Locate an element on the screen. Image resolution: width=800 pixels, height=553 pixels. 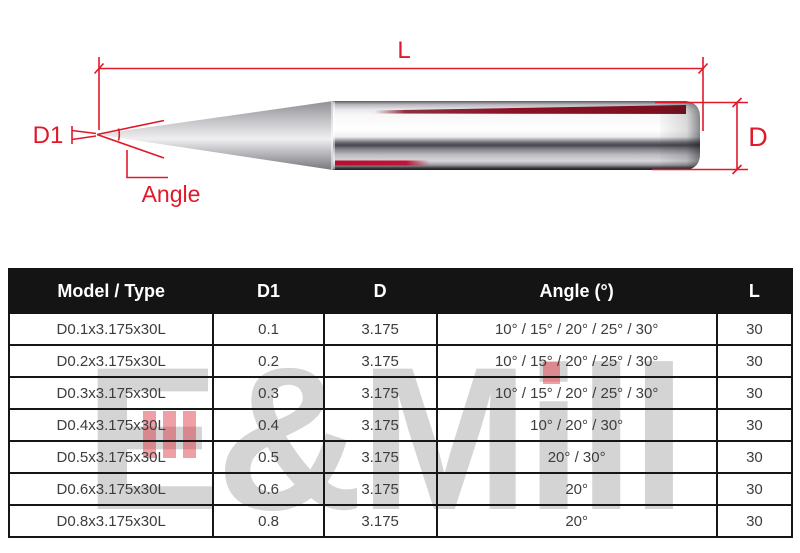
cell-model: D0.8x3.175x30L is located at coordinates (111, 521).